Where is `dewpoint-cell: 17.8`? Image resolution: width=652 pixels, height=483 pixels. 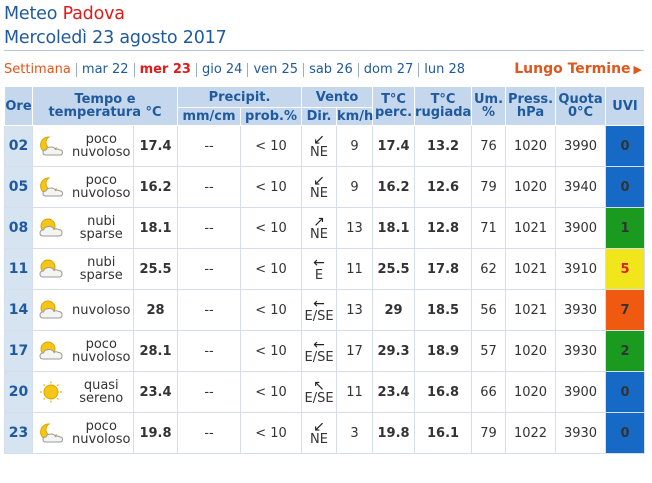
dewpoint-cell: 17.8 is located at coordinates (443, 269).